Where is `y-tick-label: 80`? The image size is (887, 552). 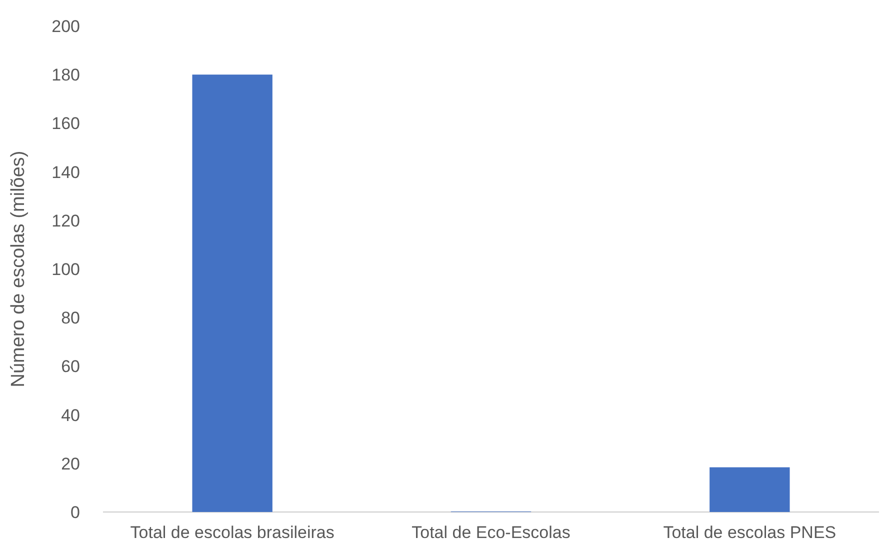
y-tick-label: 80 is located at coordinates (70, 318).